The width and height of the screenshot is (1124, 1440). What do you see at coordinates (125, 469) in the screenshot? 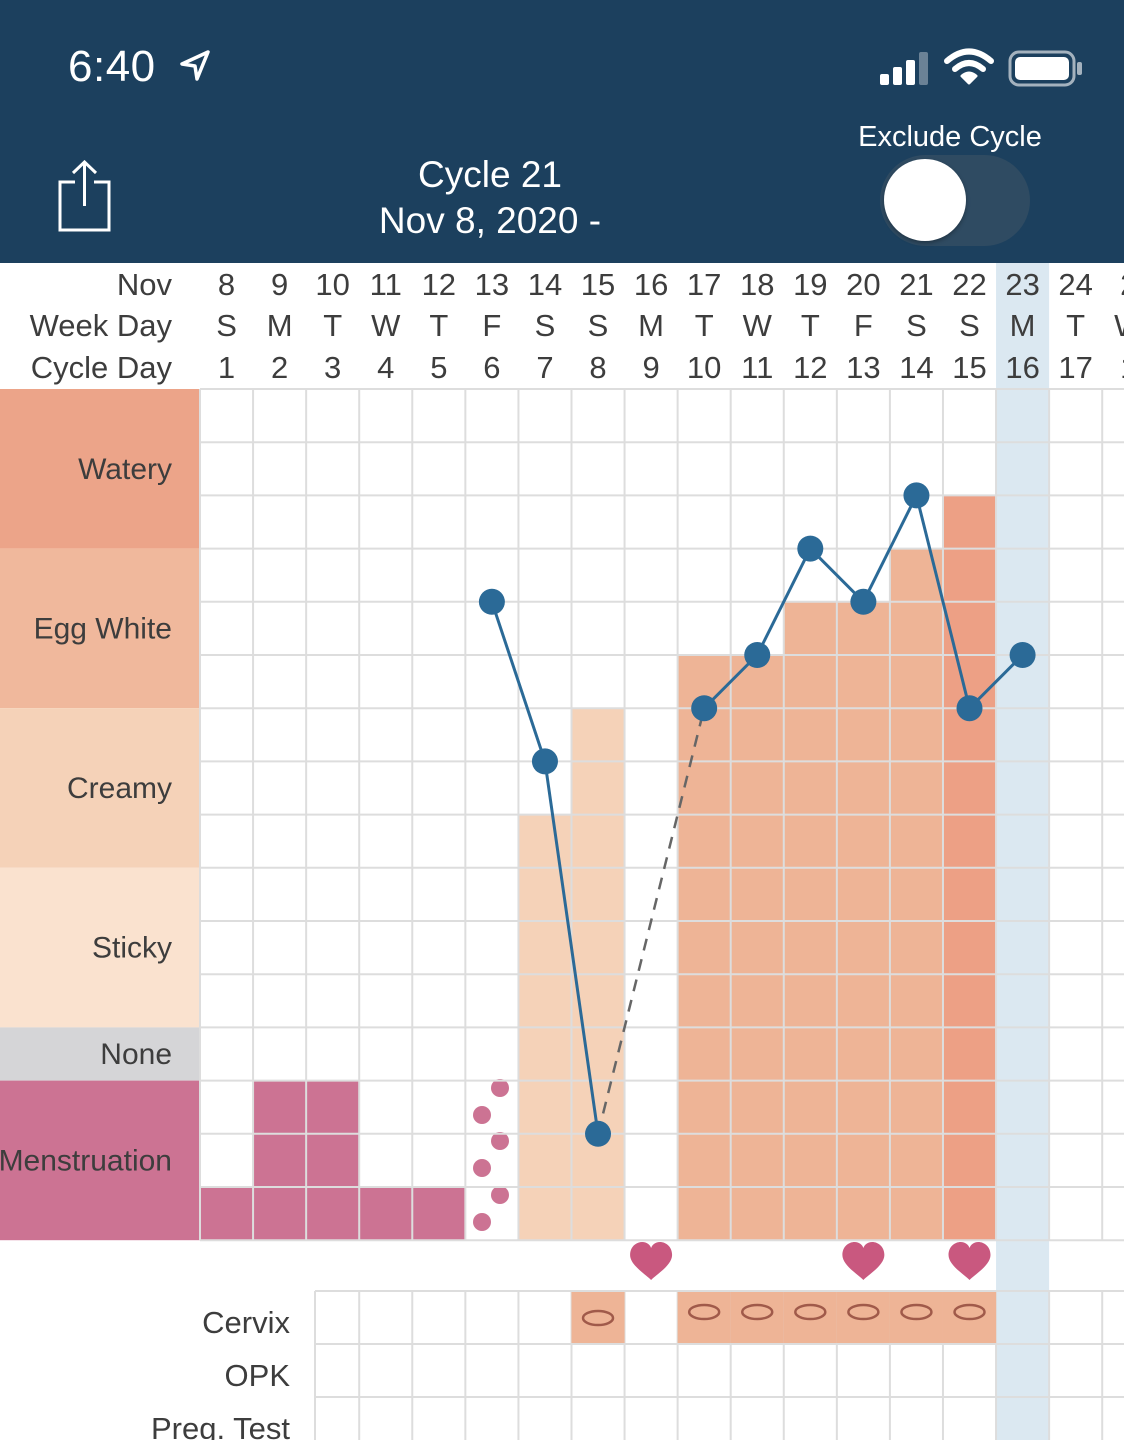
I see `category-label: Watery` at bounding box center [125, 469].